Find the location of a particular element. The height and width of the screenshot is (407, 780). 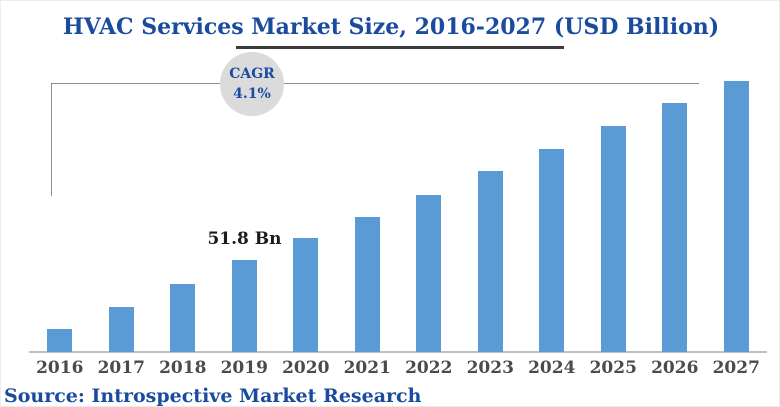

cagr-badge: CAGR 4.1% is located at coordinates (252, 84).